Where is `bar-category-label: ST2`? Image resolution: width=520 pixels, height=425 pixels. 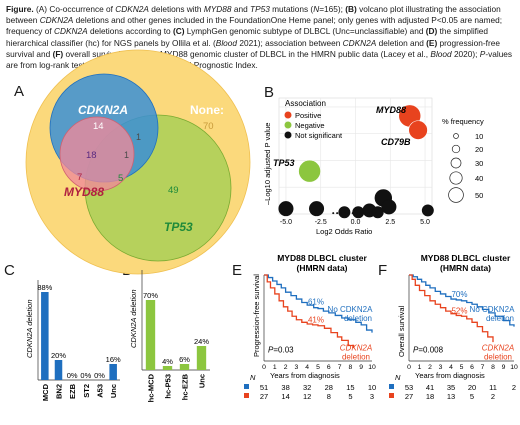 bar-category-label: ST2 is located at coordinates (86, 391).